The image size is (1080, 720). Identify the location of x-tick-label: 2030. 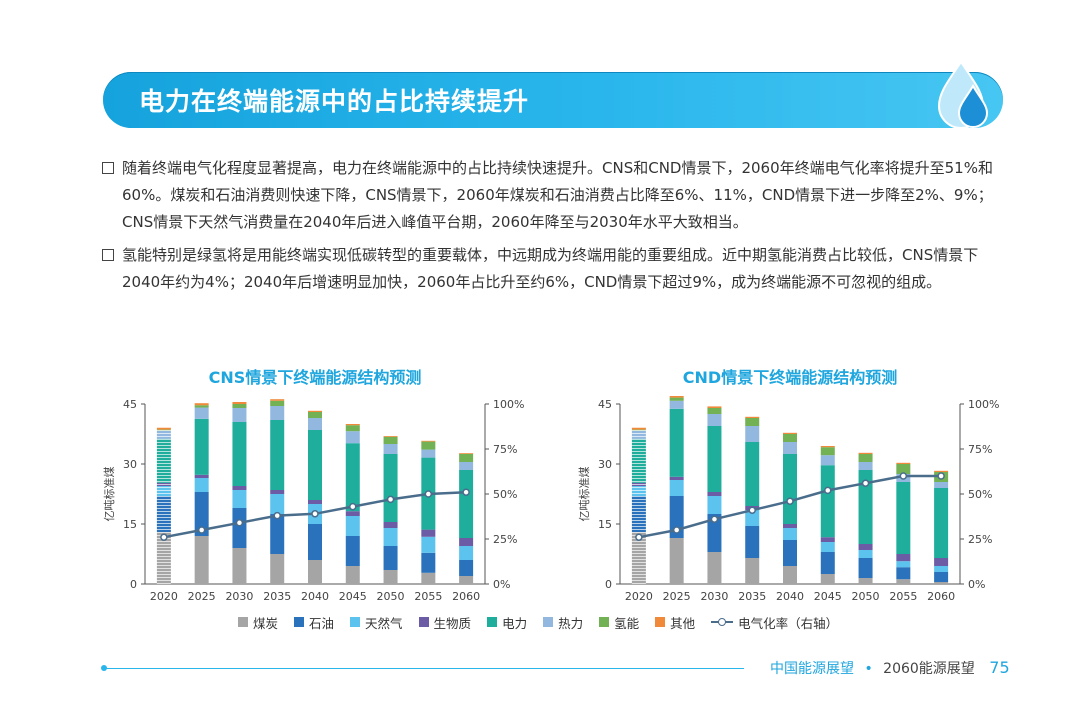
(714, 596).